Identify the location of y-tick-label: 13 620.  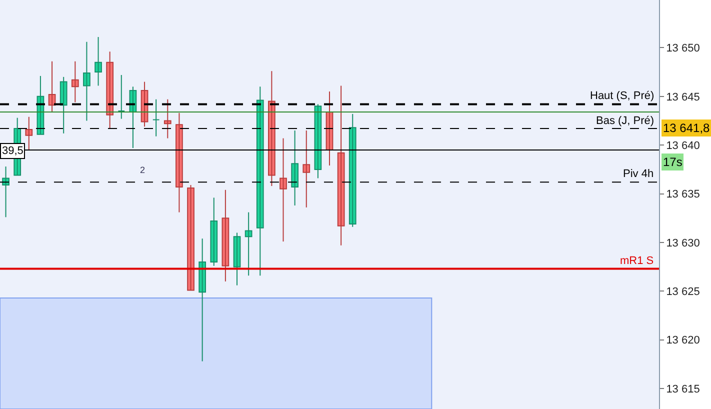
(683, 340).